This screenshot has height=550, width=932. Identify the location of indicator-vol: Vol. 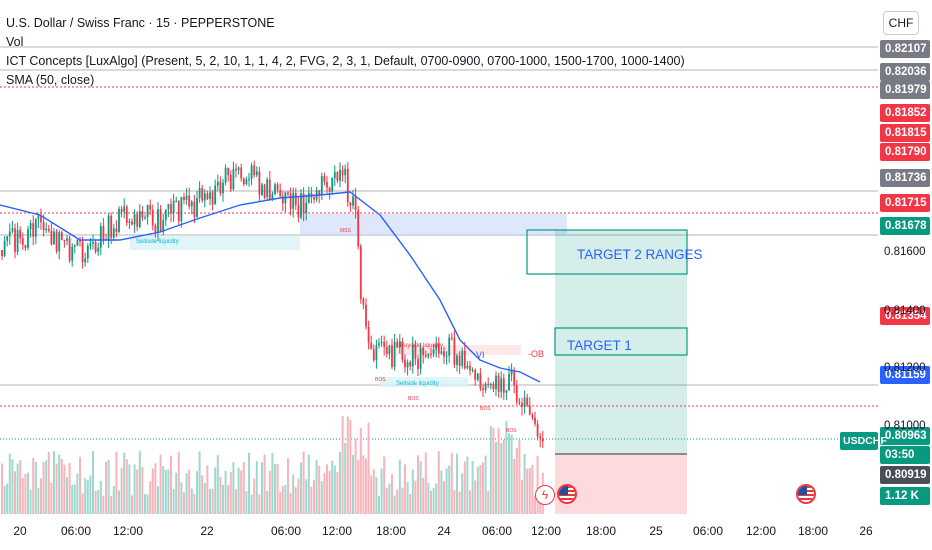
(15, 42).